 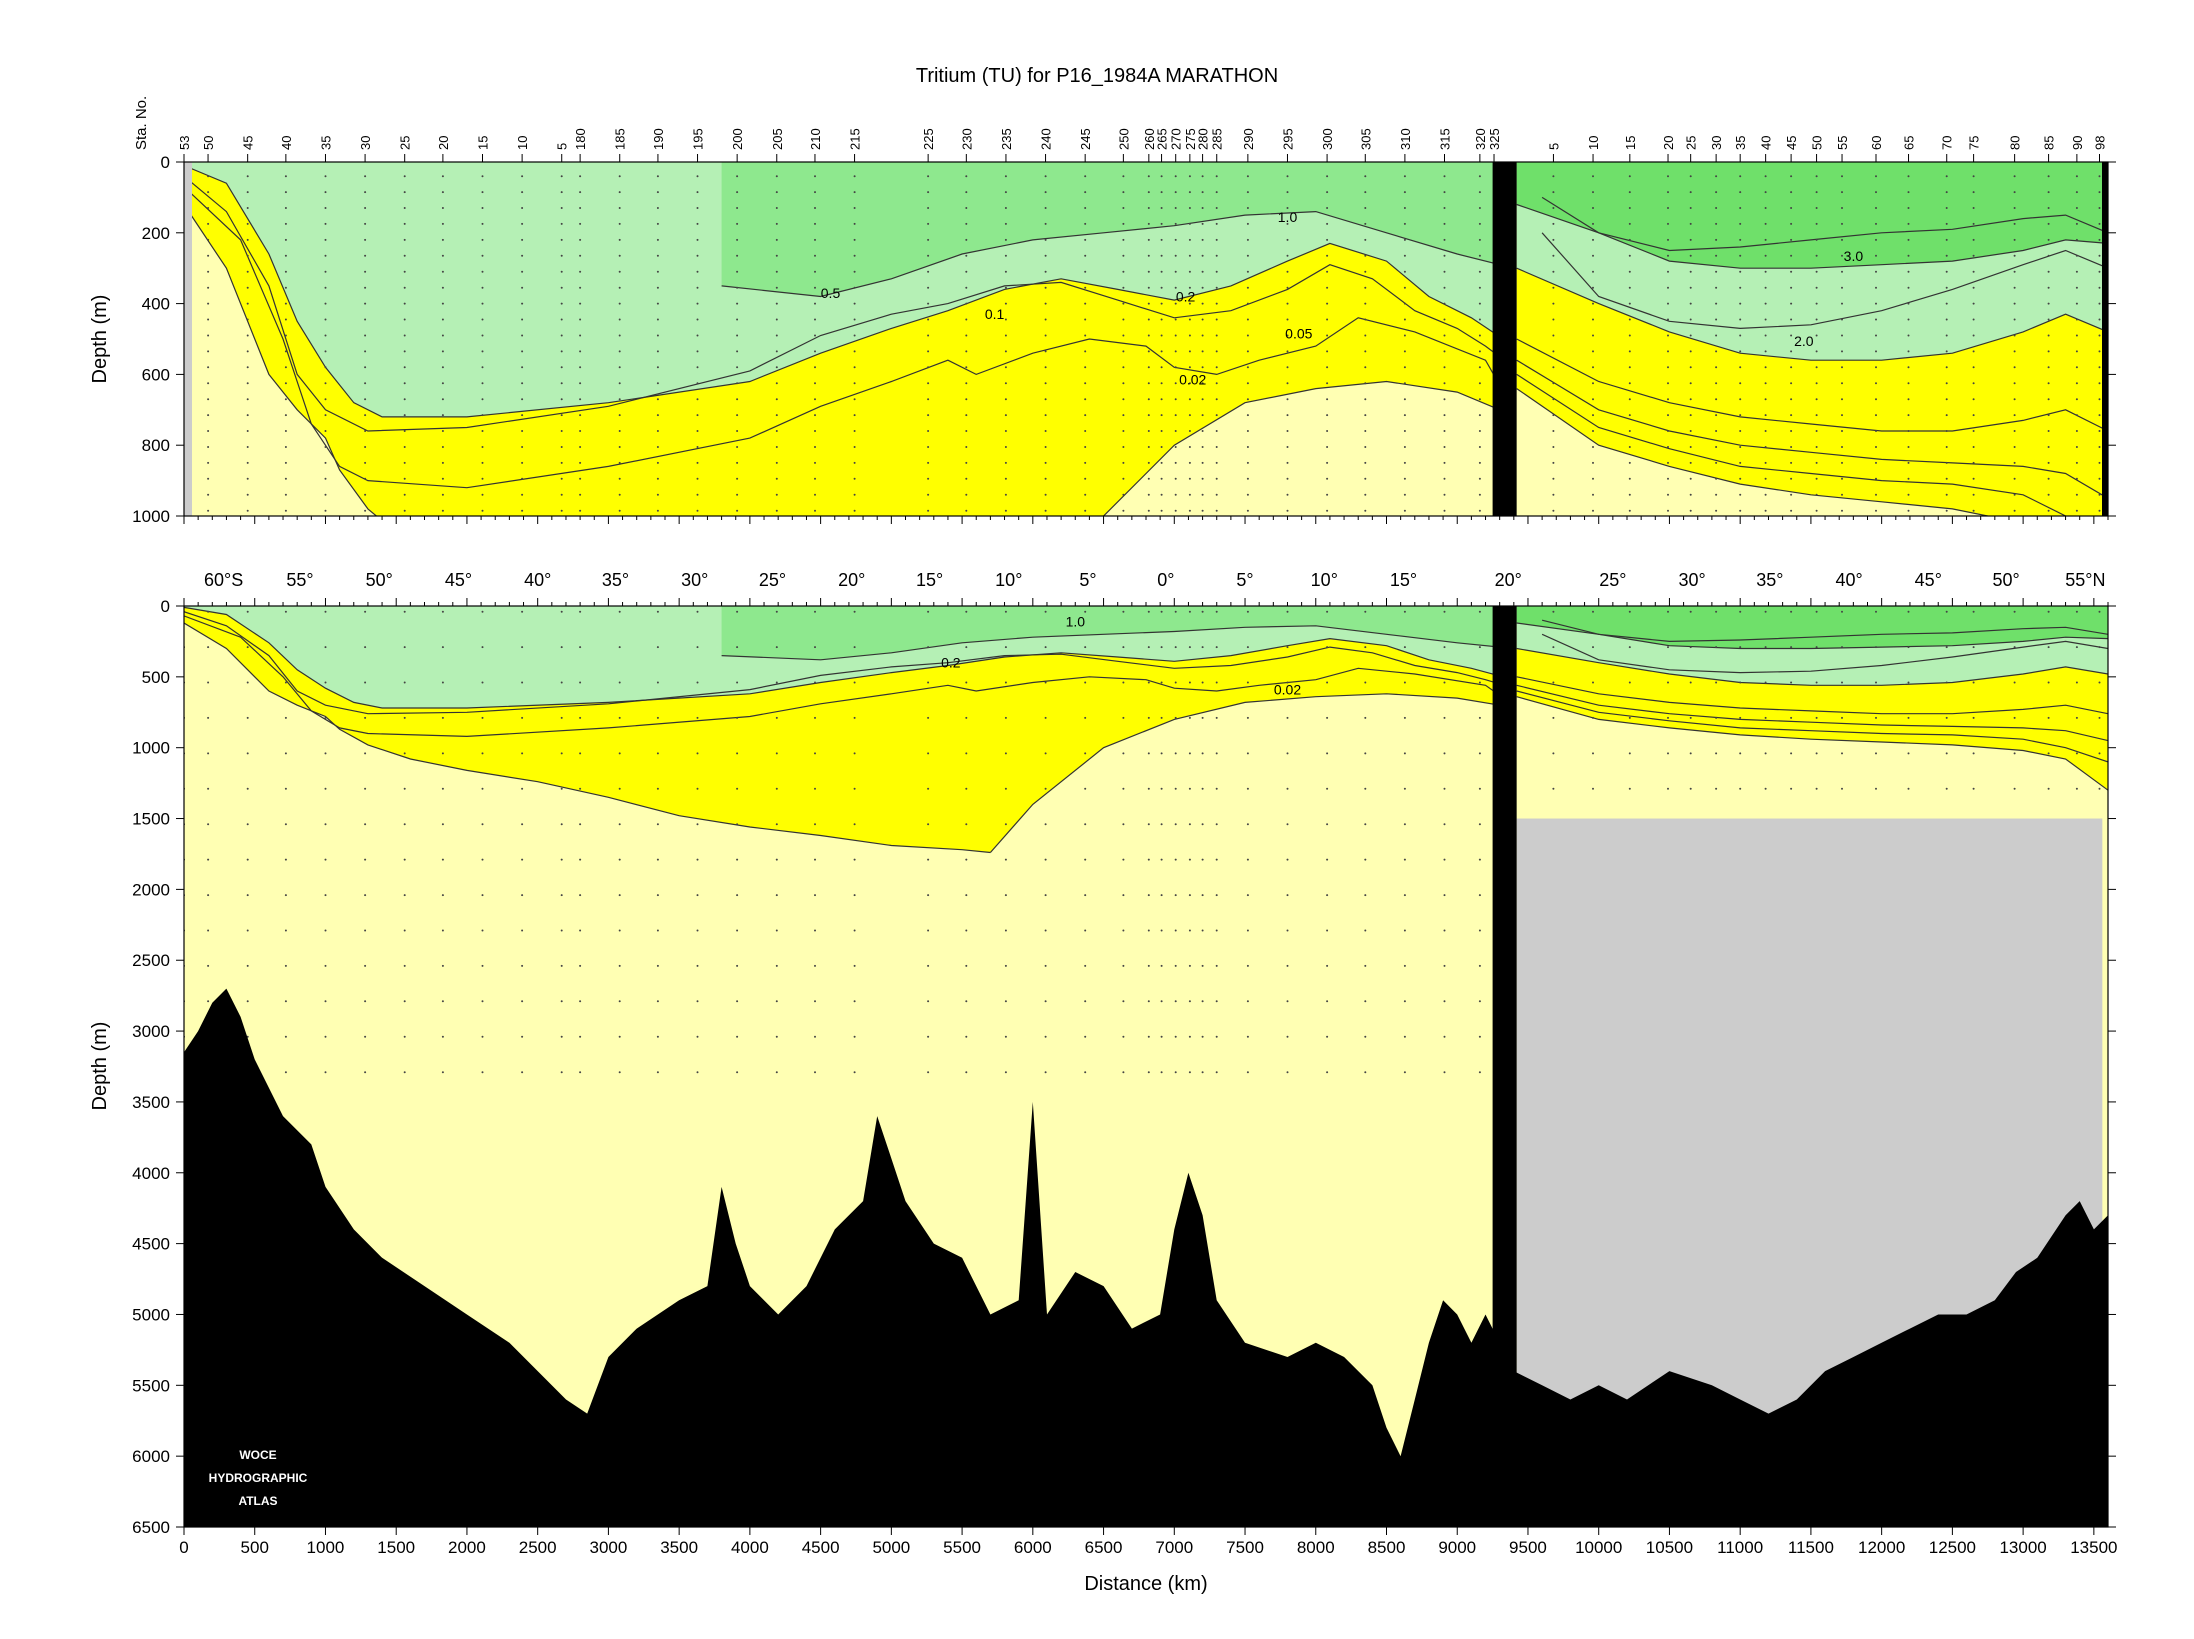 What do you see at coordinates (1812, 385) in the screenshot?
I see `upper-contour-n02` at bounding box center [1812, 385].